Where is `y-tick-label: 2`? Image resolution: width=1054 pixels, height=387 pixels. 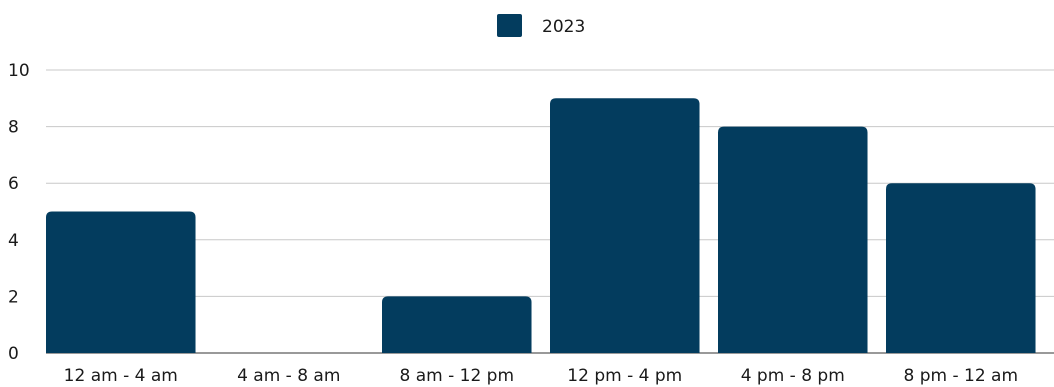 y-tick-label: 2 is located at coordinates (13, 297).